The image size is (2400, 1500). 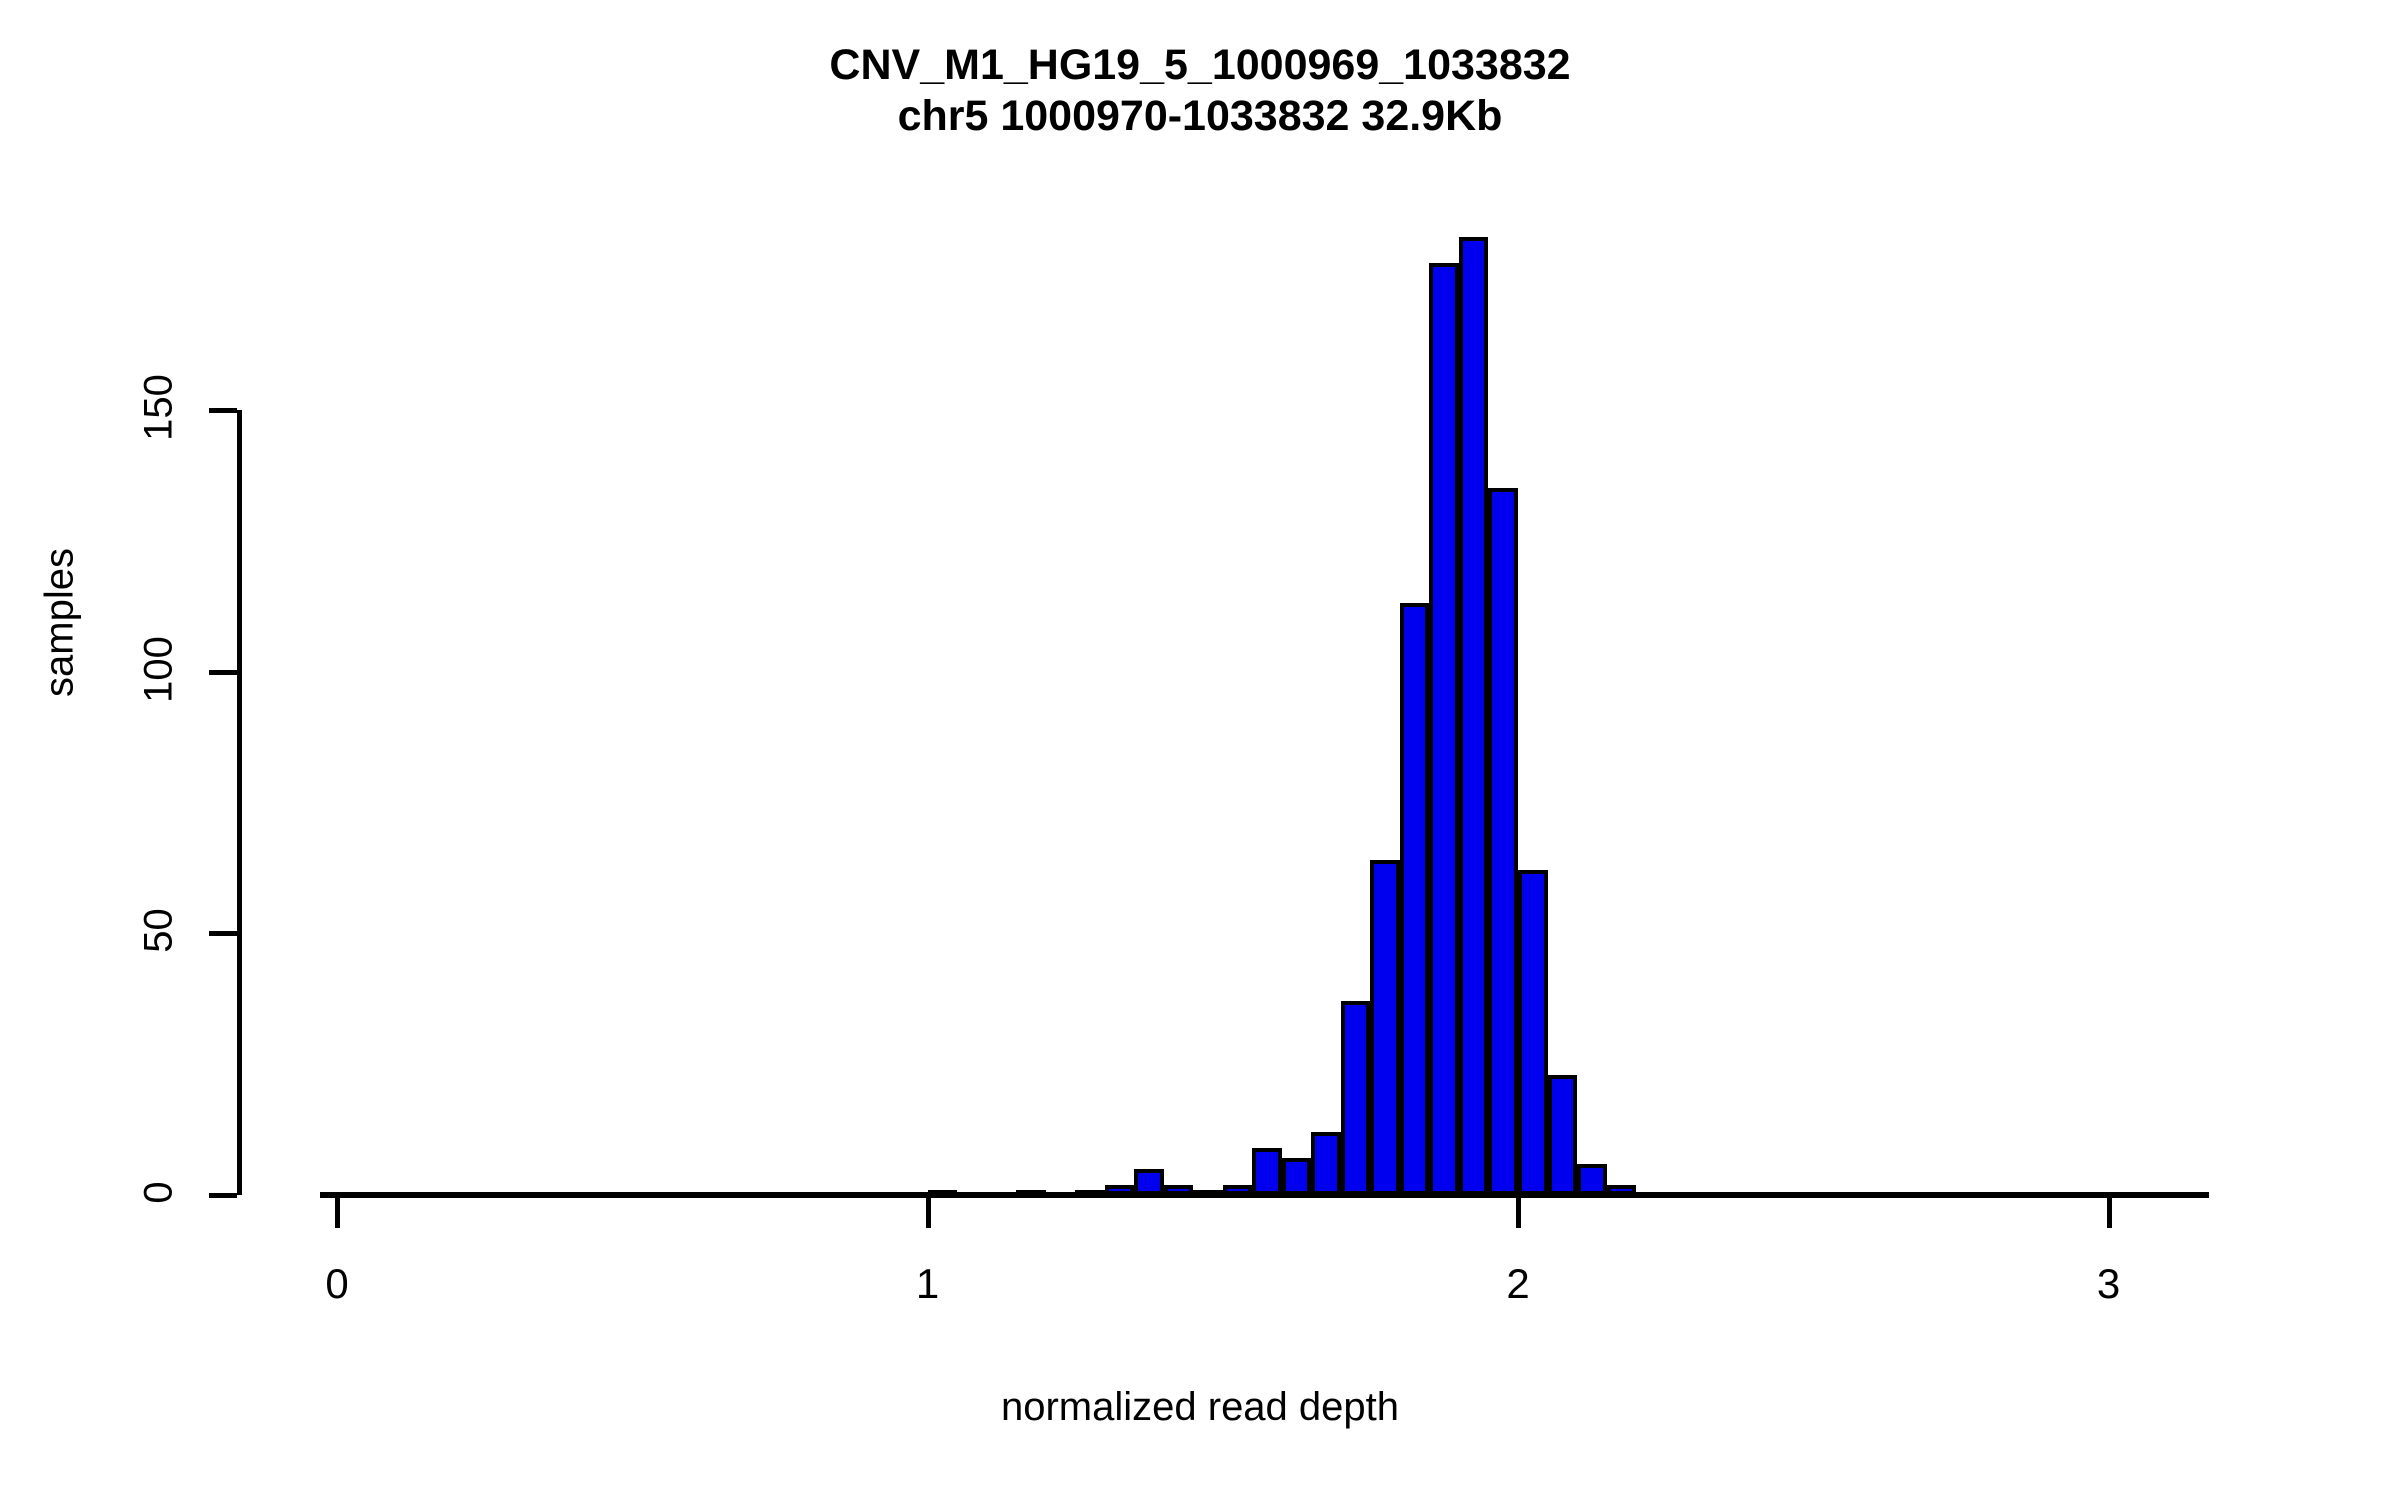 I want to click on chart-title-line-2: chr5 1000970-1033832 32.9Kb, so click(x=1200, y=115).